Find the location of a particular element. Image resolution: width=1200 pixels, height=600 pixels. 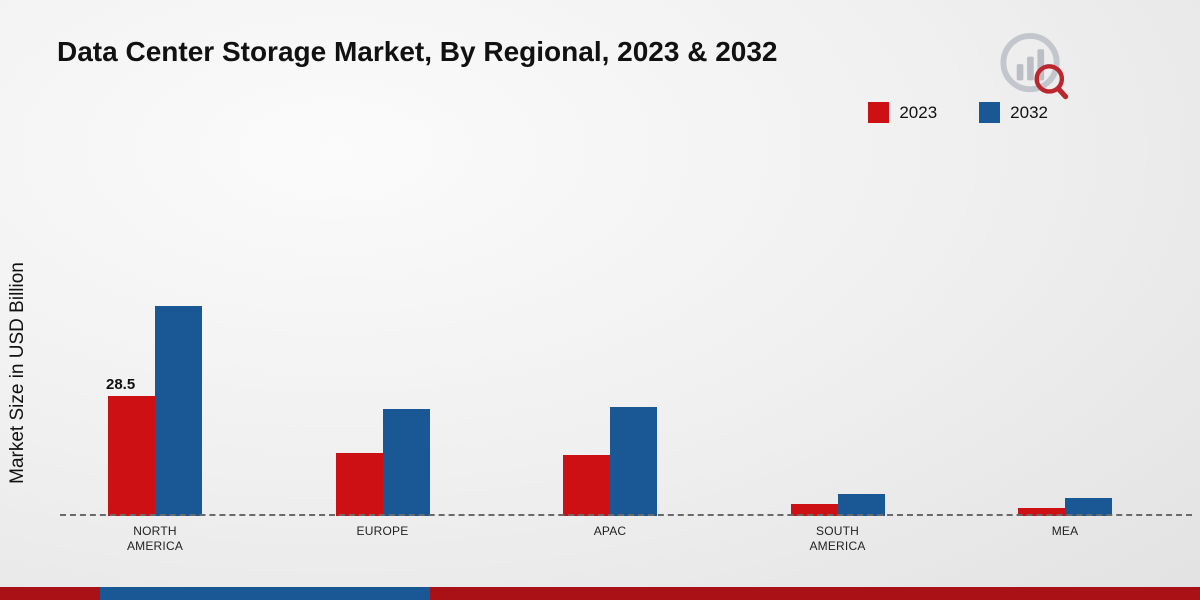

bar-group-europe: EUROPE is located at coordinates (383, 317).